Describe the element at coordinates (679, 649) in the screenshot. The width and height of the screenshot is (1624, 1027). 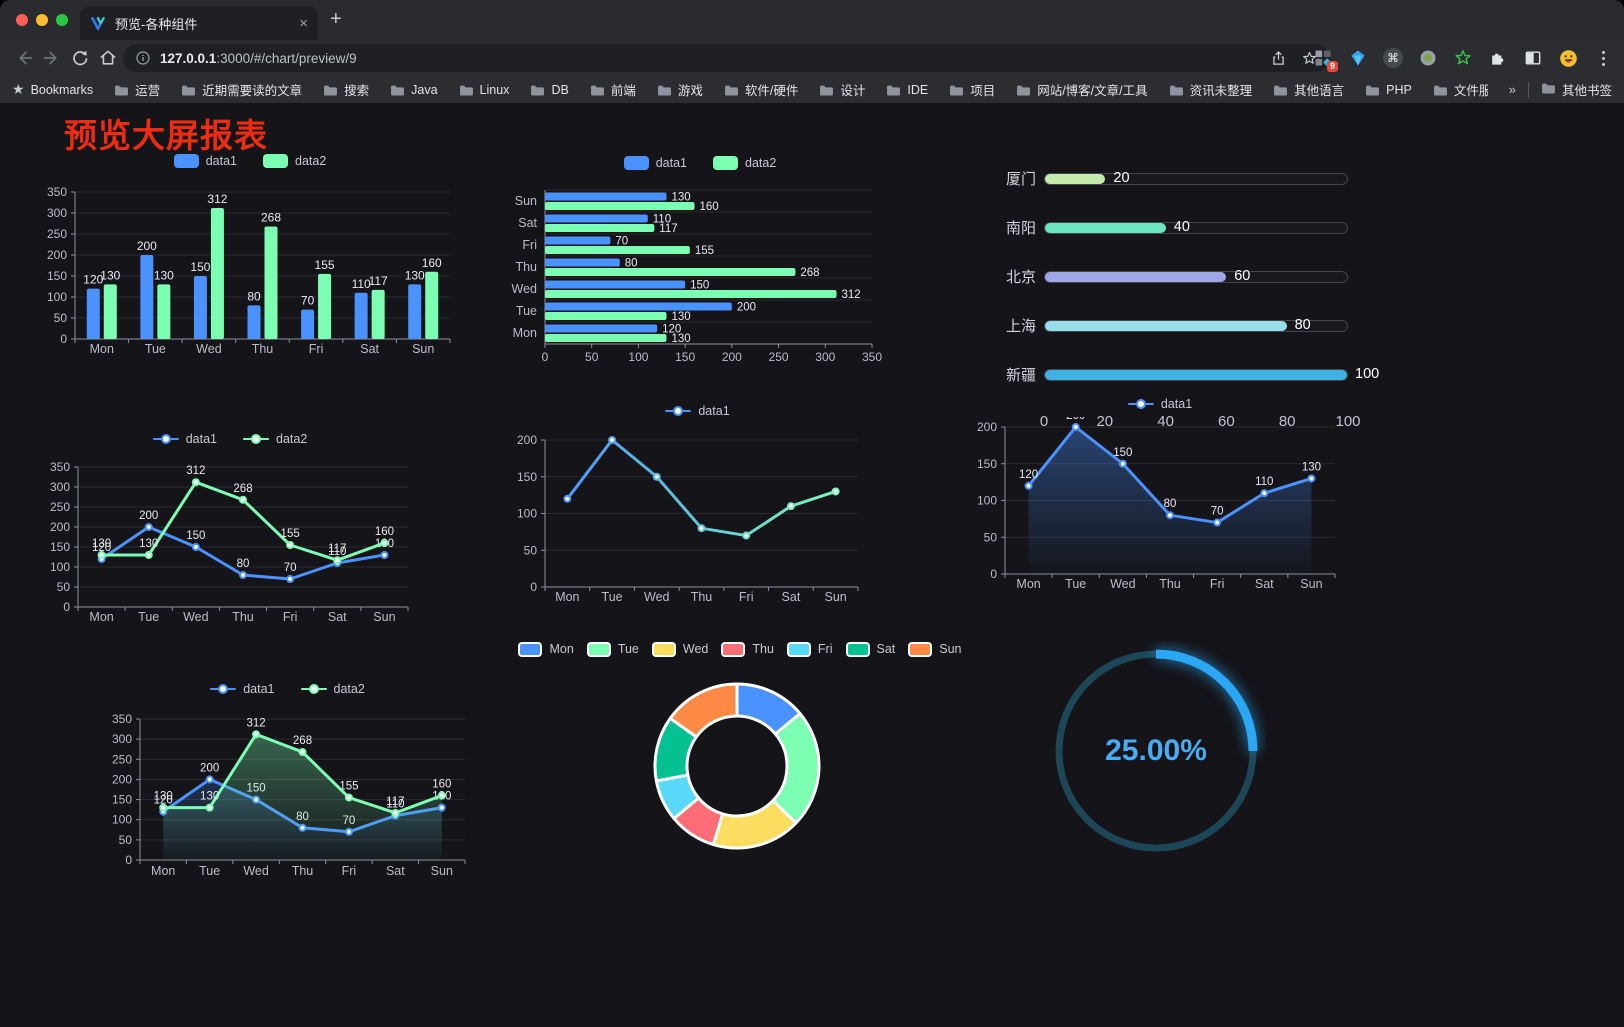
I see `legend-item-Wed: Wed` at that location.